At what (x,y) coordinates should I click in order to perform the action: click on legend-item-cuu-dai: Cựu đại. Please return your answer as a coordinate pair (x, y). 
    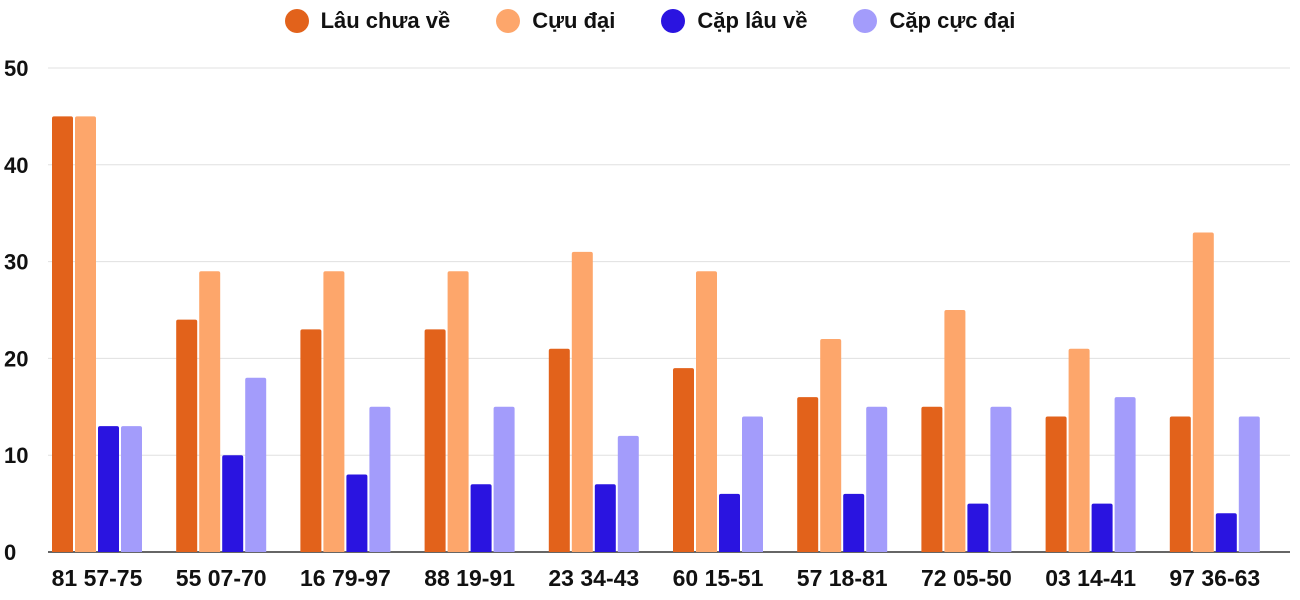
    Looking at the image, I should click on (555, 21).